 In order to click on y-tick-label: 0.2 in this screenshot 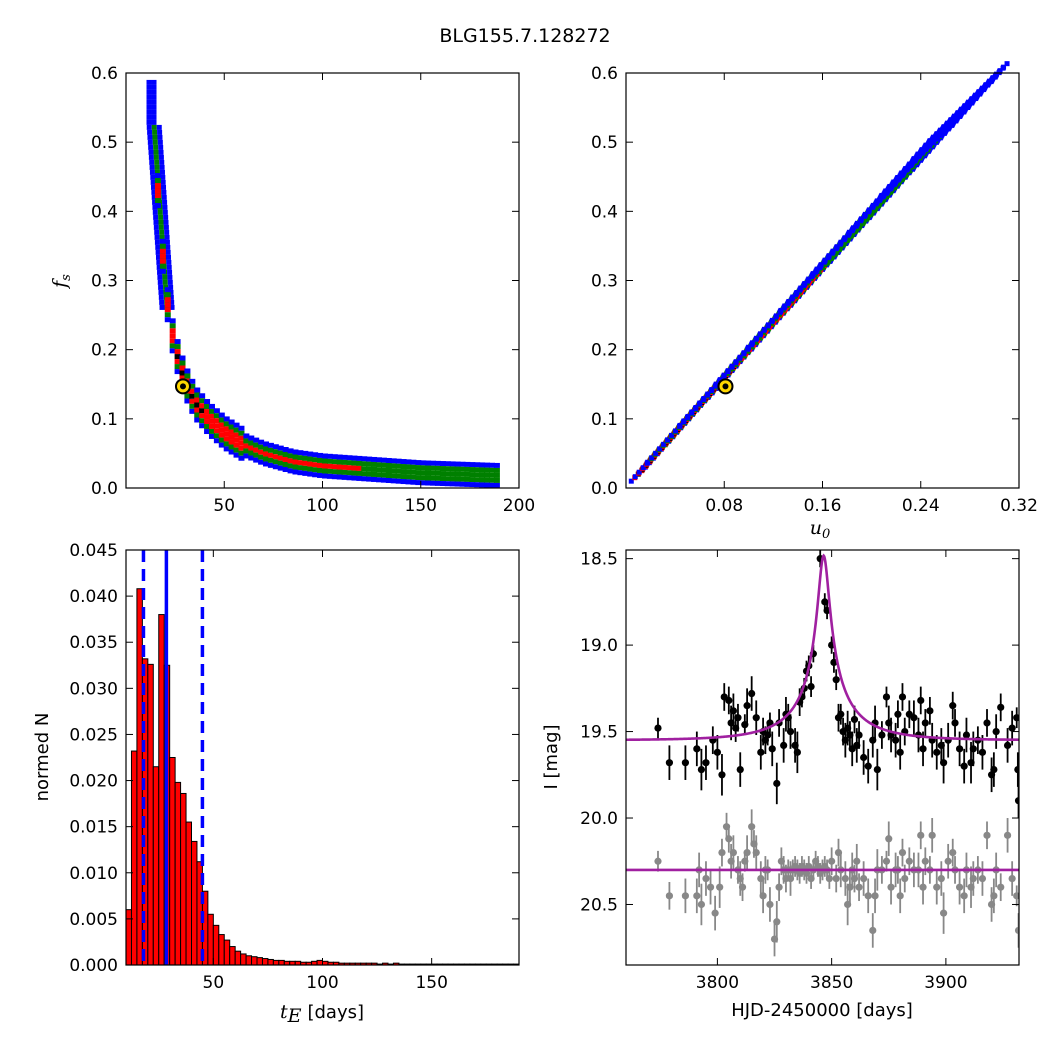, I will do `click(104, 351)`.